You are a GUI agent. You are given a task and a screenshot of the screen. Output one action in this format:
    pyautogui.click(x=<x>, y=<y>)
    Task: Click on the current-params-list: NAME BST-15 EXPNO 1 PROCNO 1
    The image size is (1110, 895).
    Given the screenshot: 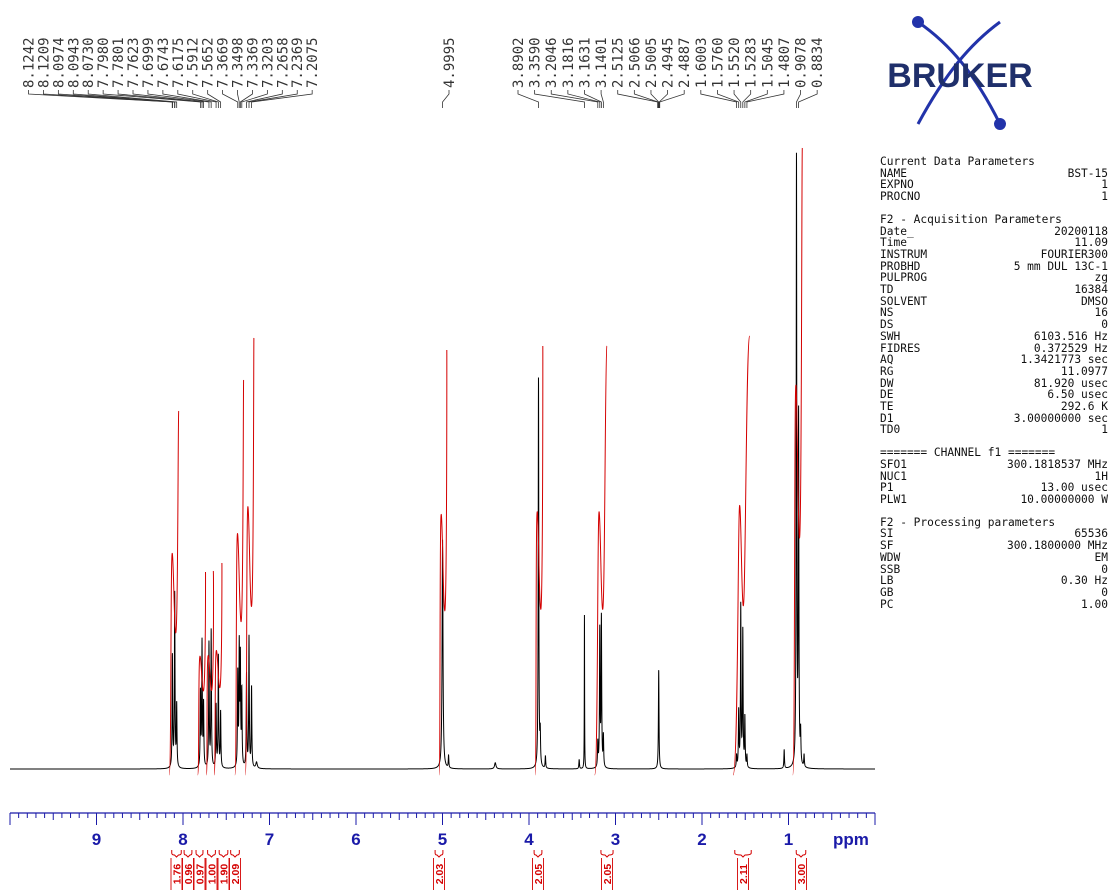 What is the action you would take?
    pyautogui.click(x=994, y=184)
    